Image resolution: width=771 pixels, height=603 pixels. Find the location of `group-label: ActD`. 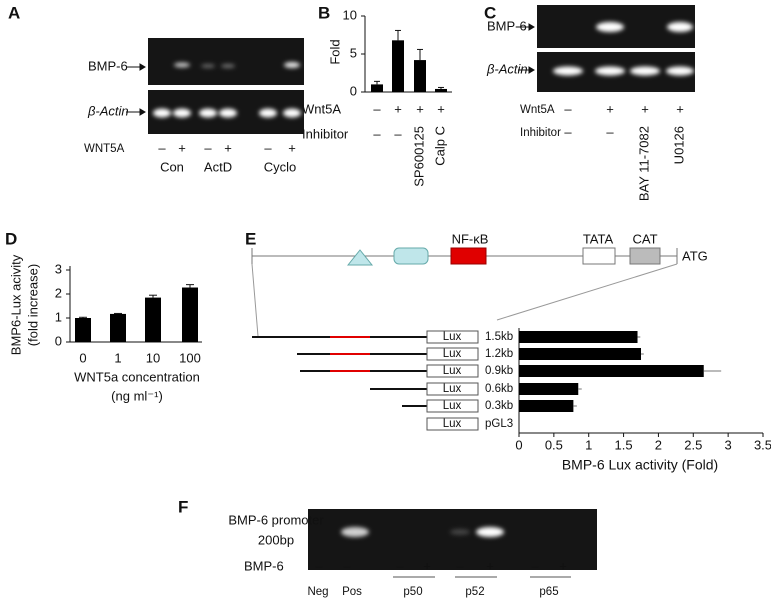

group-label: ActD is located at coordinates (218, 166).